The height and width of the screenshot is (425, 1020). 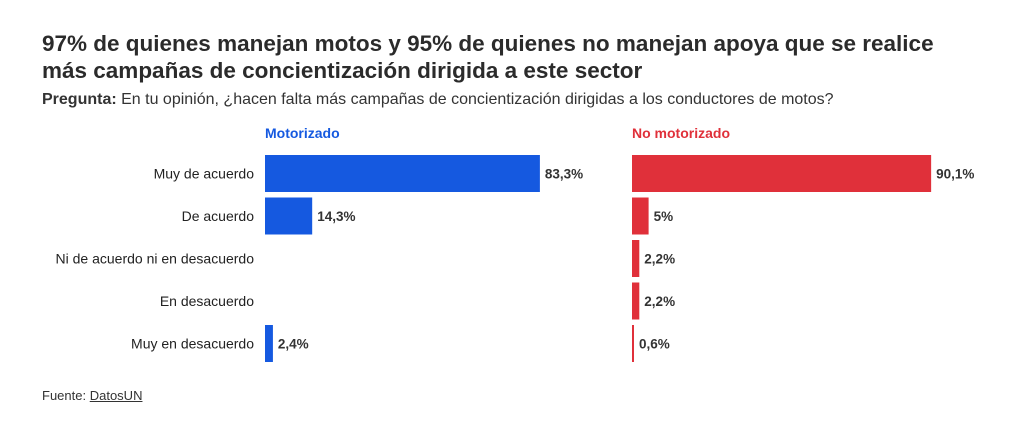 I want to click on data-label: 0,6%, so click(x=654, y=344).